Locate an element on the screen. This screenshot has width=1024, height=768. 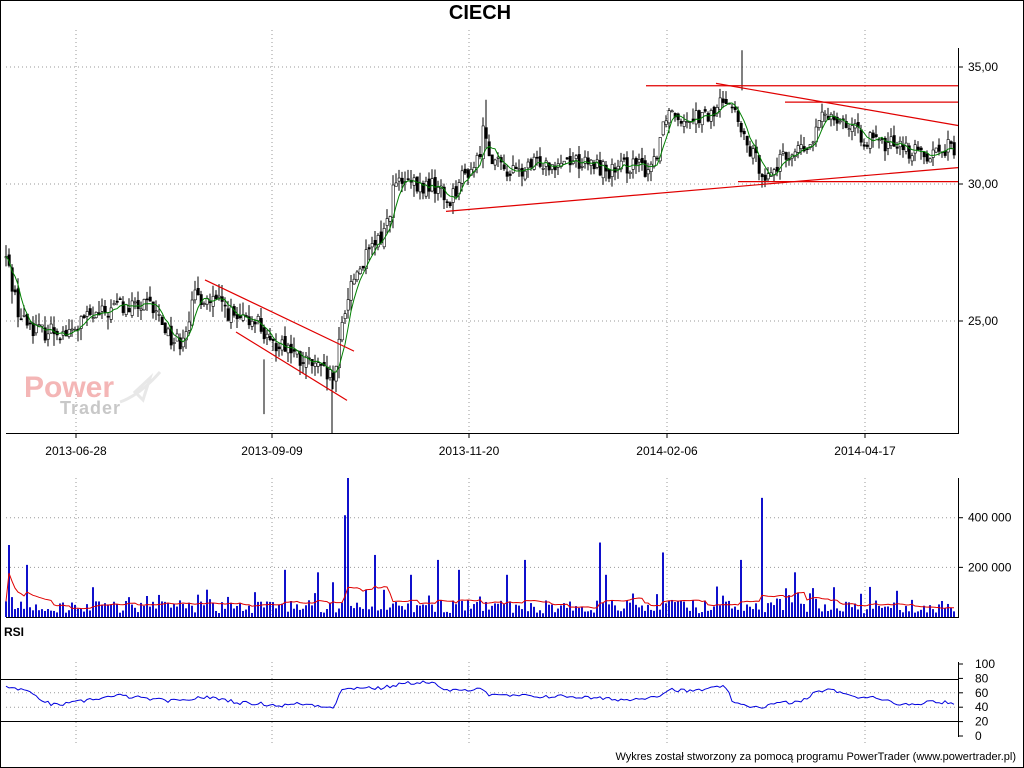
price-xtick-label: 2014-02-06 is located at coordinates (667, 451).